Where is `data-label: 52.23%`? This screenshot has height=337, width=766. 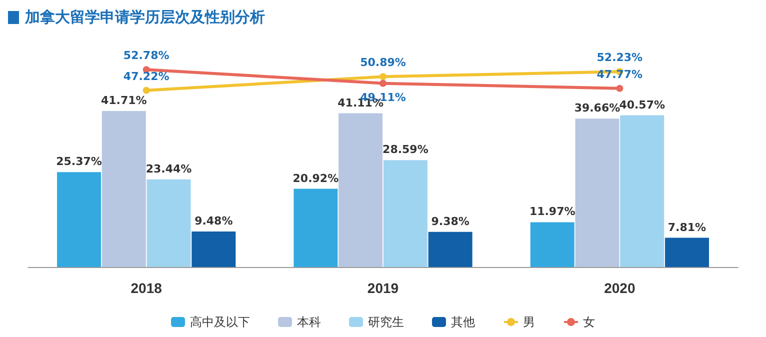
data-label: 52.23% is located at coordinates (619, 57).